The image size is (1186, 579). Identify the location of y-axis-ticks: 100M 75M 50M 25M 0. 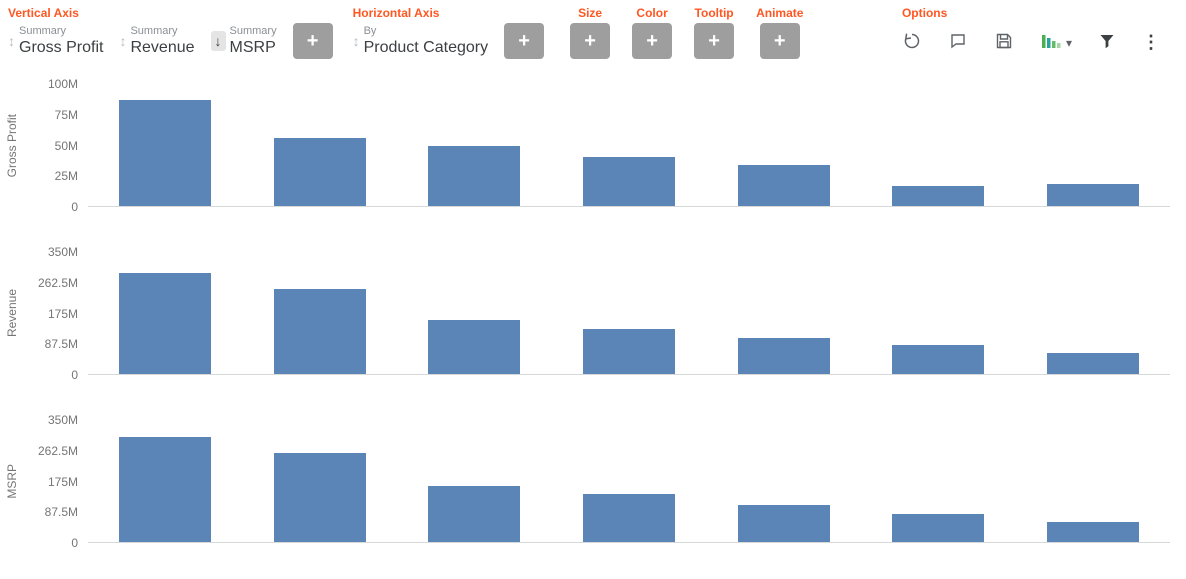
(56, 145).